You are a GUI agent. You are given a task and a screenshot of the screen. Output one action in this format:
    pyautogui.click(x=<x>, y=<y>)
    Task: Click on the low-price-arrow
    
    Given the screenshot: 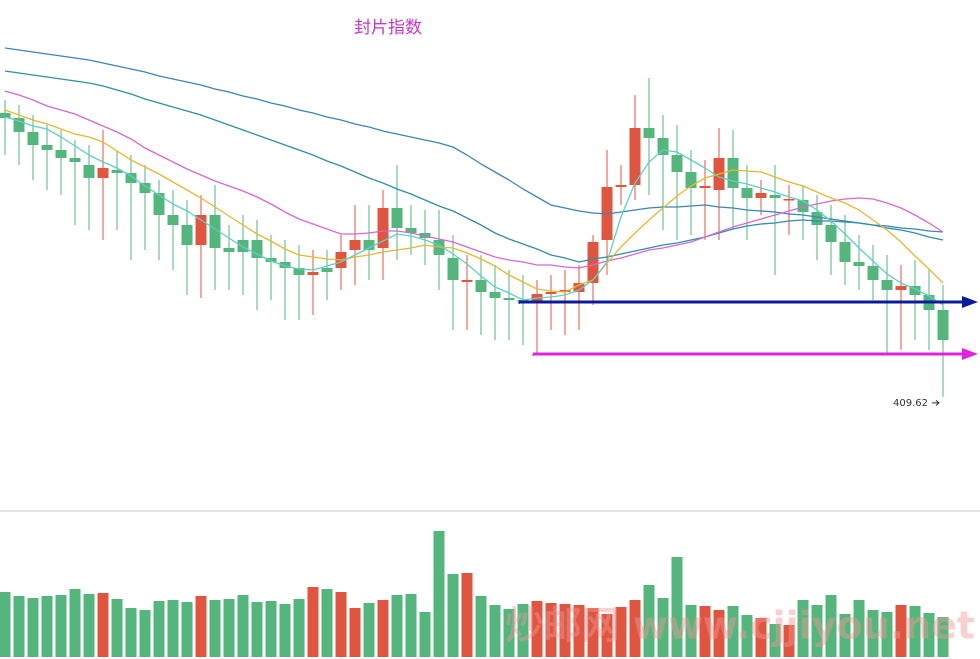 What is the action you would take?
    pyautogui.click(x=936, y=403)
    